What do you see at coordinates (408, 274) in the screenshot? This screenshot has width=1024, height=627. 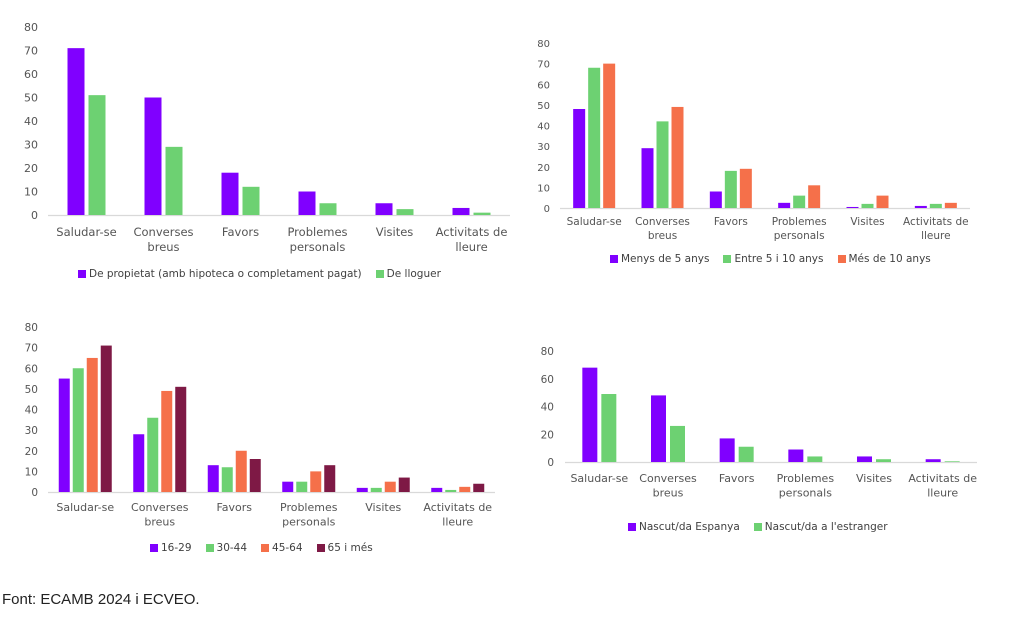 I see `legend-item: De lloguer` at bounding box center [408, 274].